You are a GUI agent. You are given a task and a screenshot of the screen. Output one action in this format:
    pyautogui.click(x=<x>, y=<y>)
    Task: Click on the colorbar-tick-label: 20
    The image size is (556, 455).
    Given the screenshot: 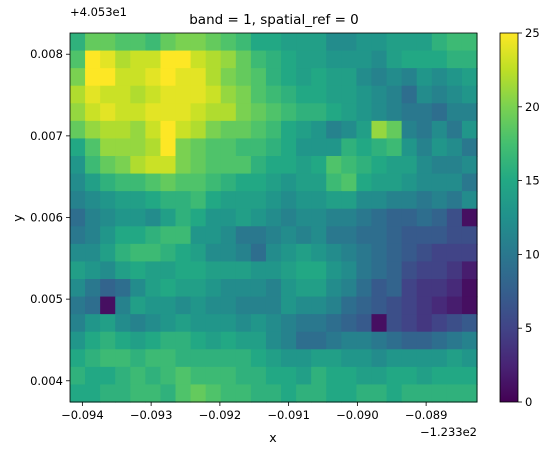 What is the action you would take?
    pyautogui.click(x=532, y=107)
    